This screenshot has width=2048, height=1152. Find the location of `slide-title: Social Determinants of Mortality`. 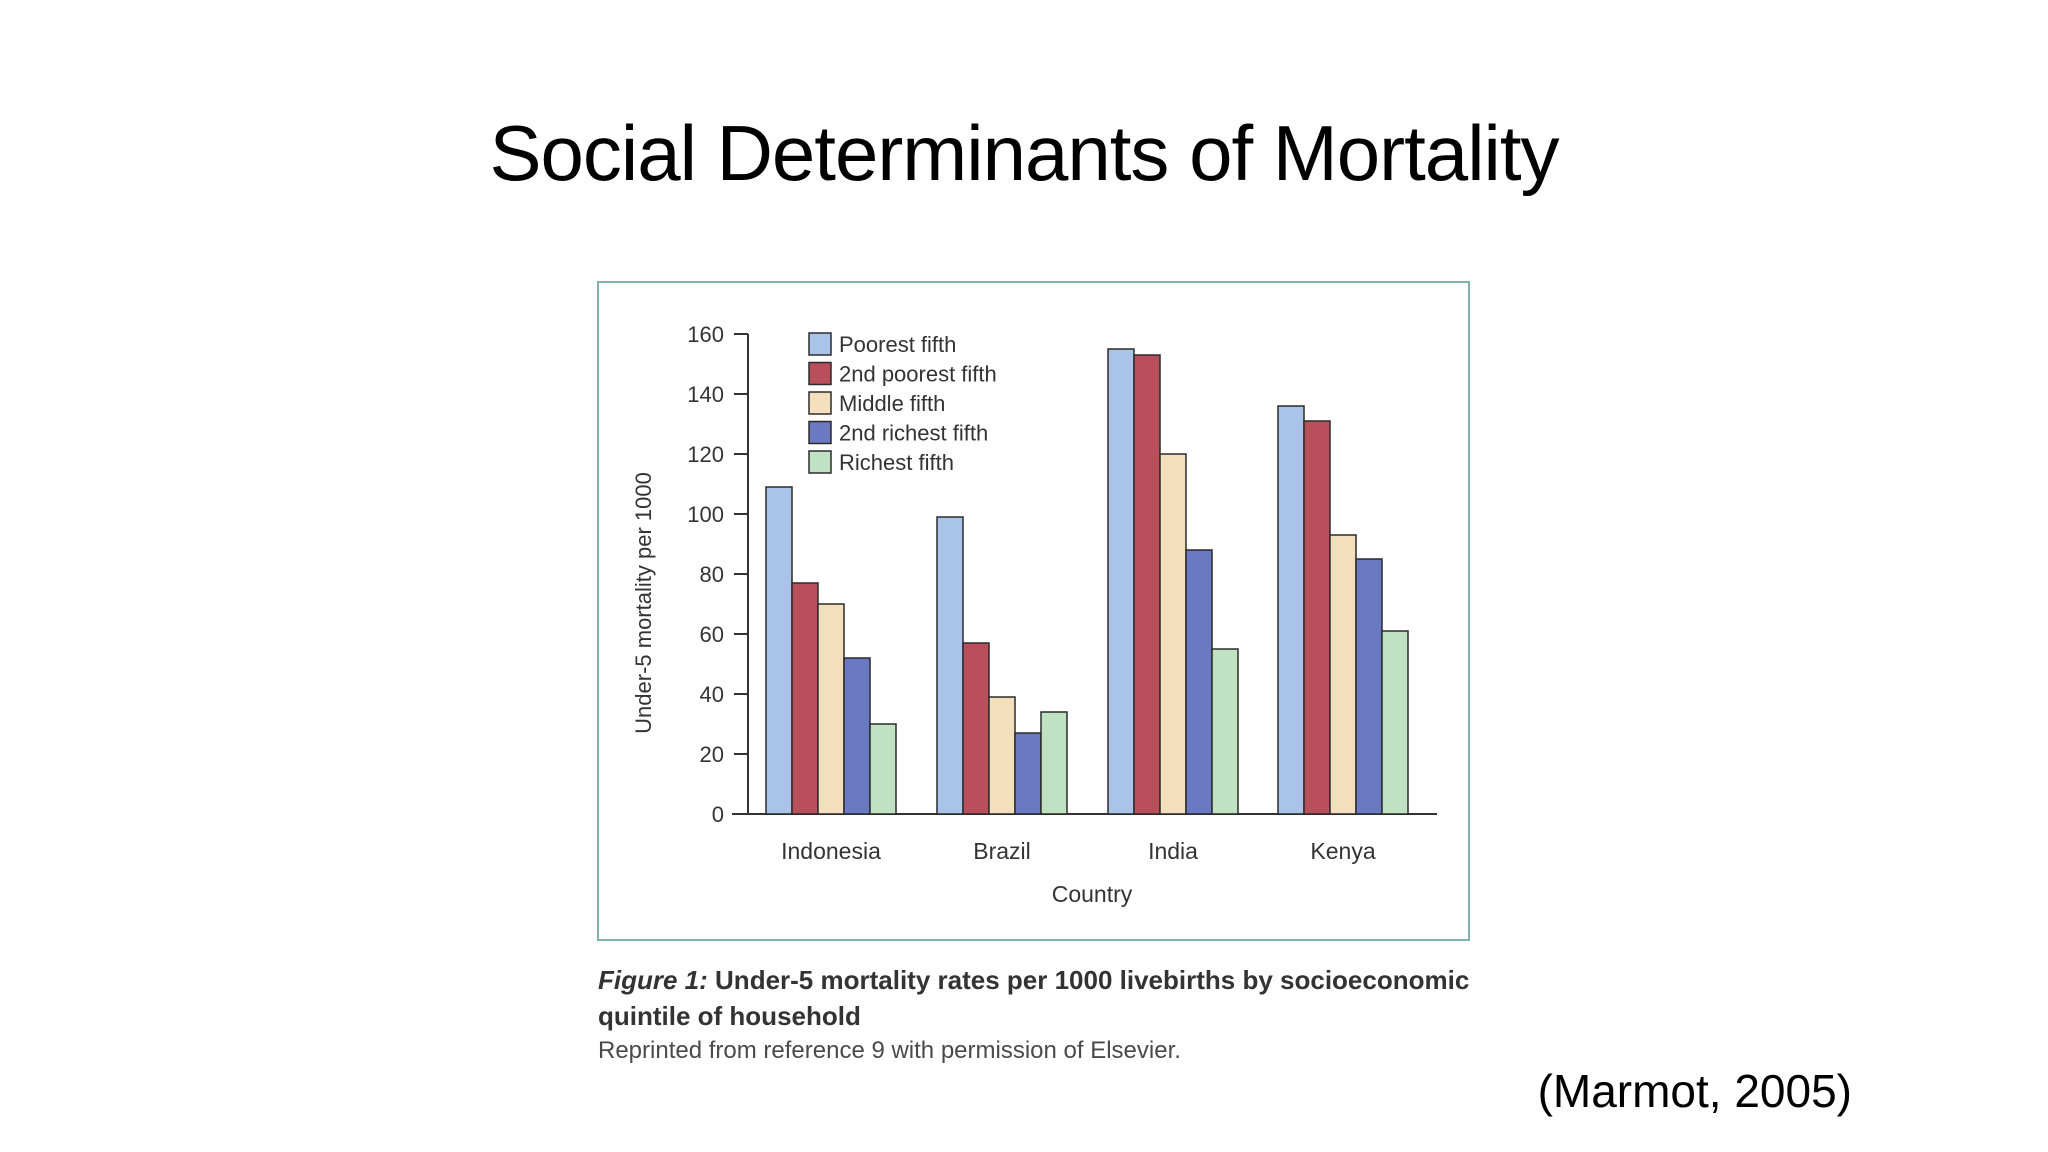

slide-title: Social Determinants of Mortality is located at coordinates (1024, 153).